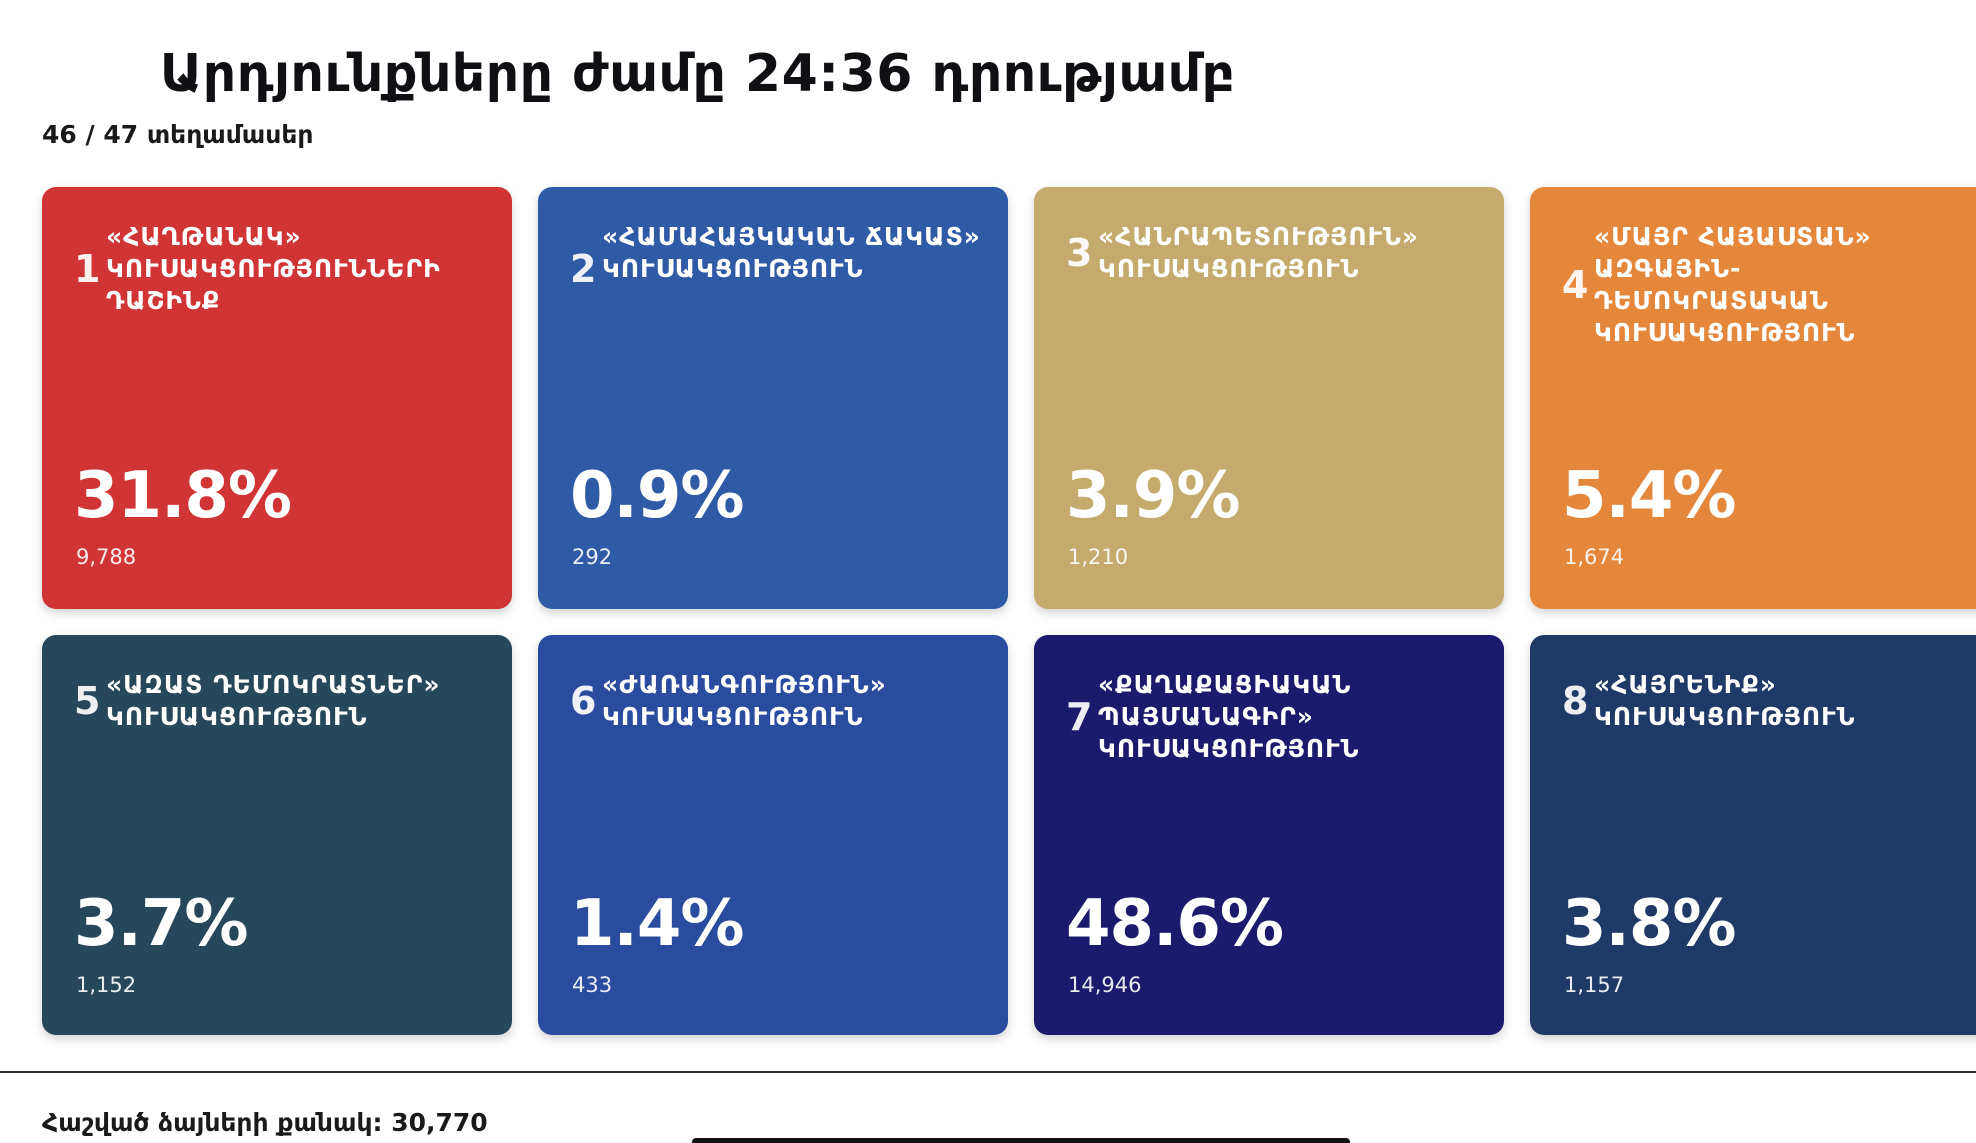 This screenshot has height=1143, width=1976. I want to click on party-percent: 3.9%, so click(1153, 496).